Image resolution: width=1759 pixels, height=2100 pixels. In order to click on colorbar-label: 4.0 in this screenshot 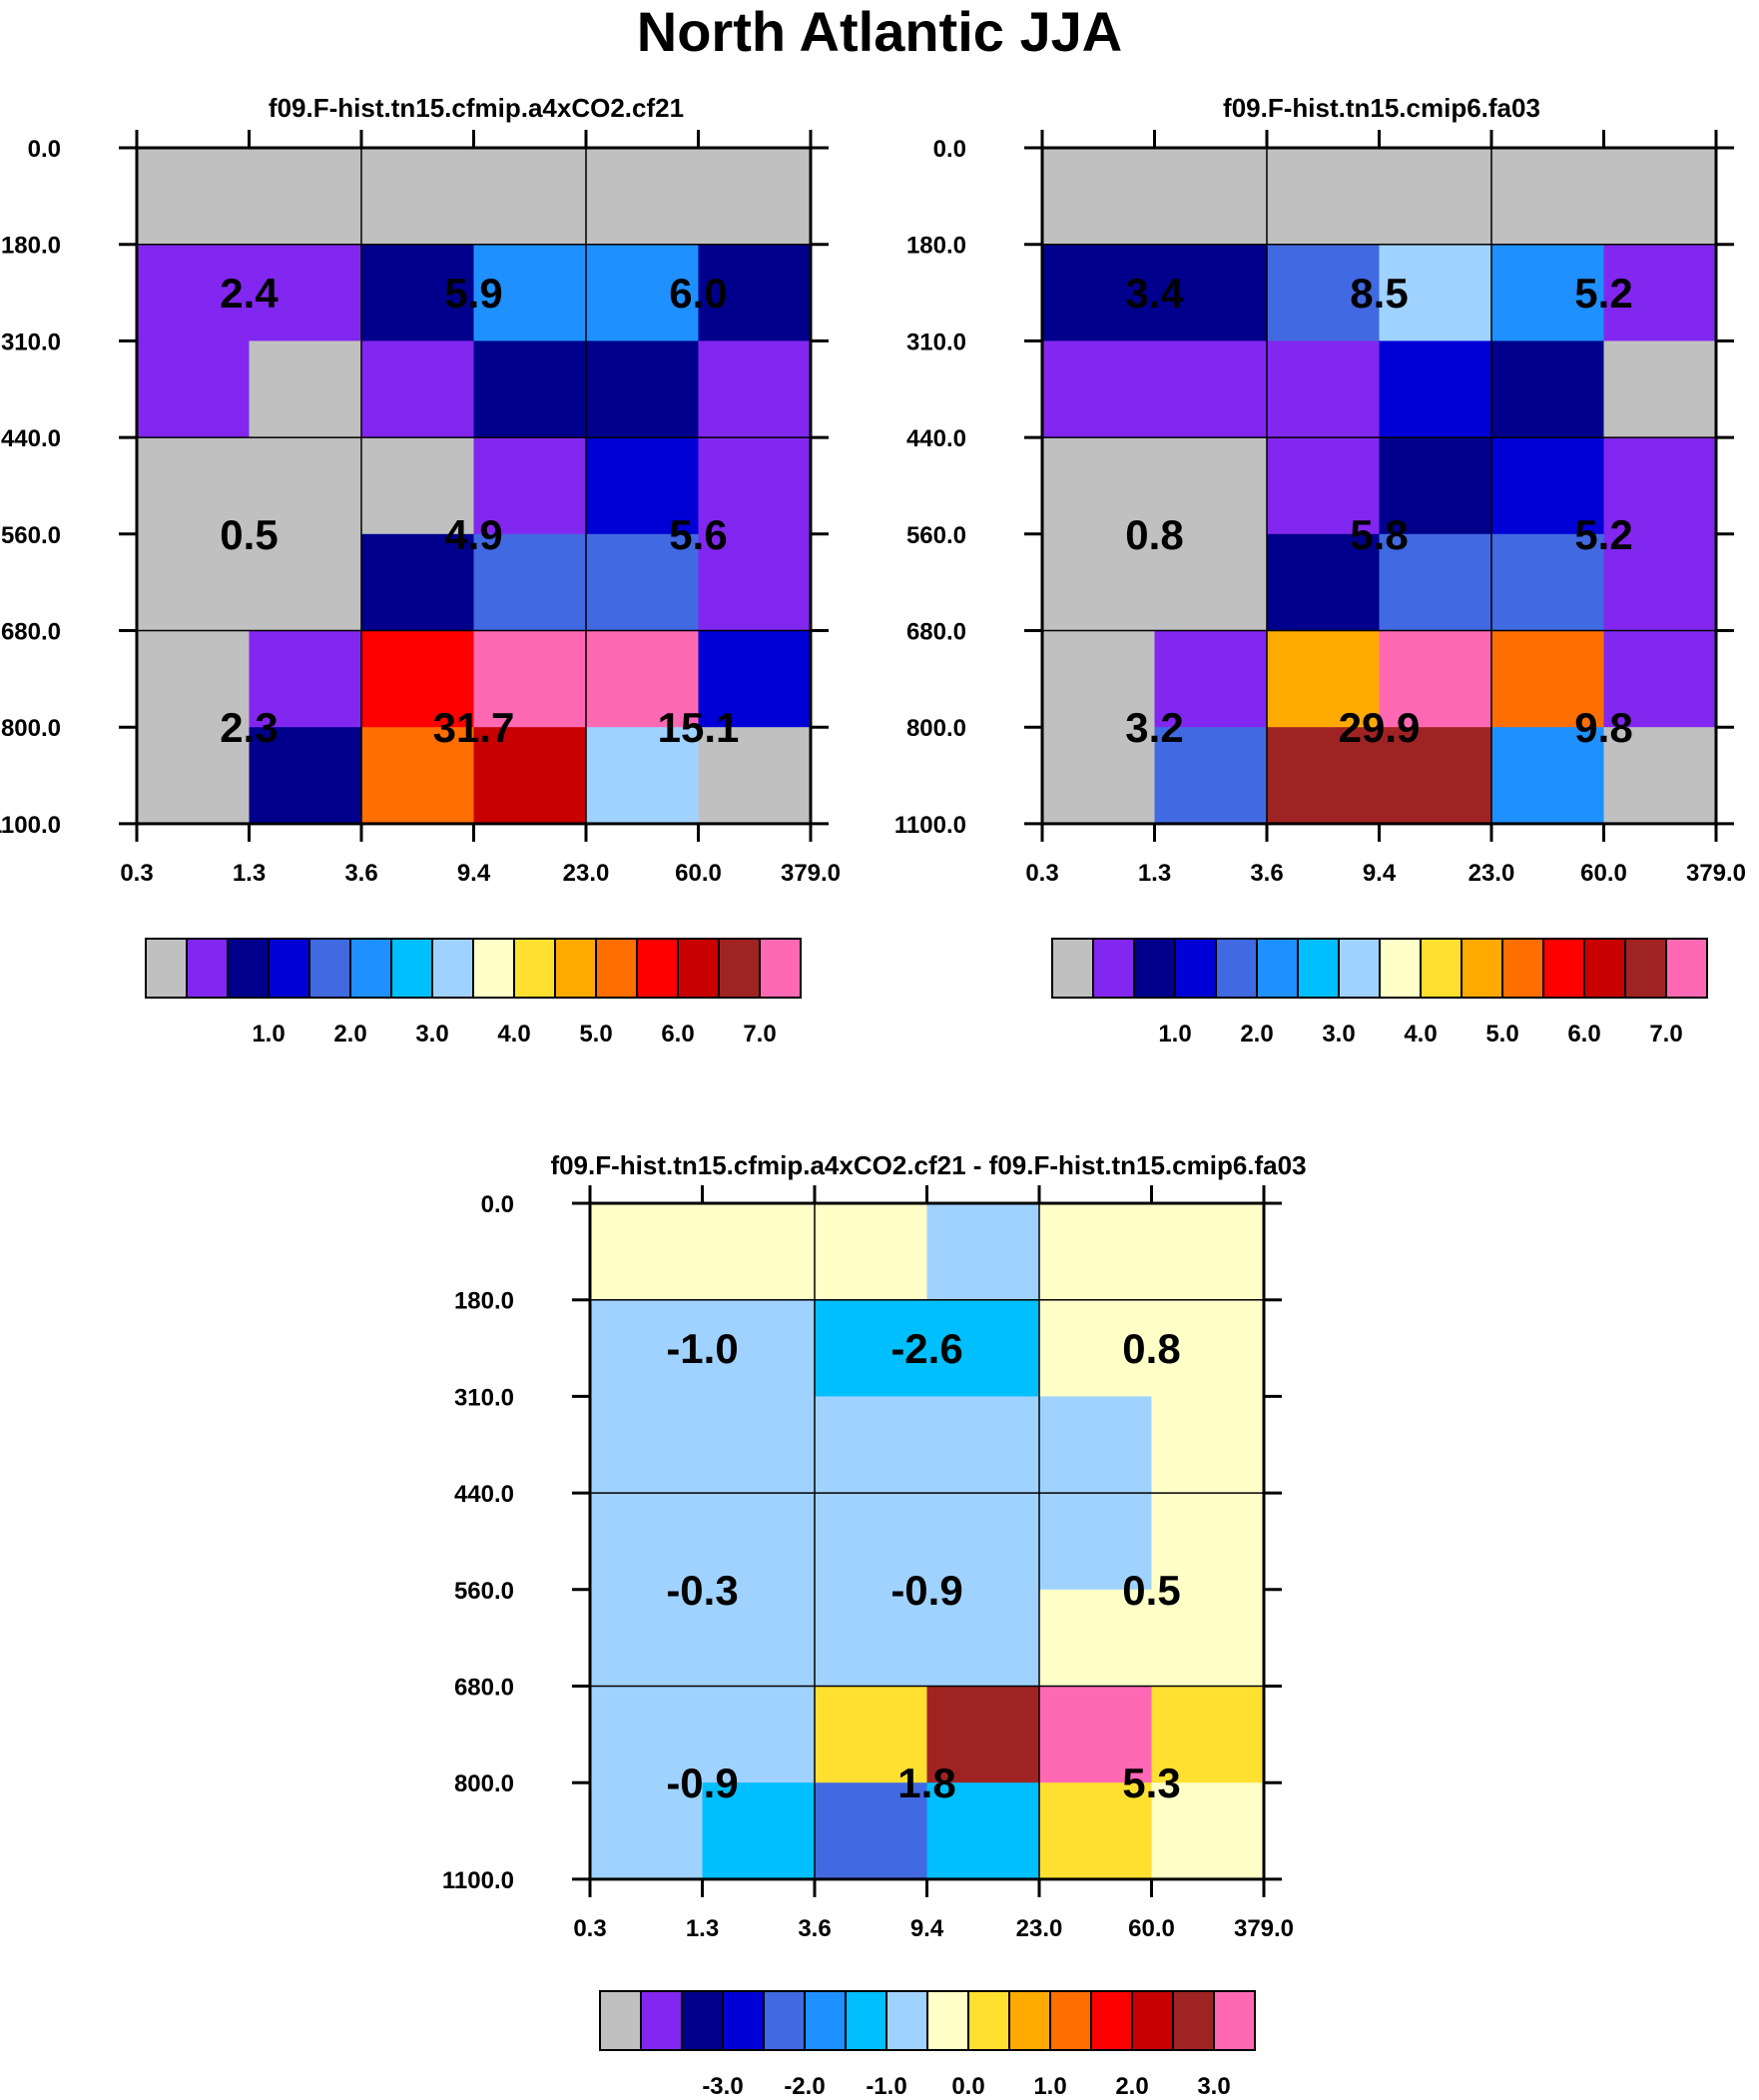, I will do `click(1420, 1034)`.